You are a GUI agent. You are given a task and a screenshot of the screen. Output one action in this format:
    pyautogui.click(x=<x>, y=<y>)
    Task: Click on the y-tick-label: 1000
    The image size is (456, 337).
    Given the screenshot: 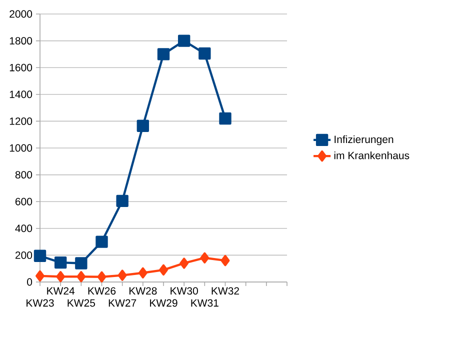 What is the action you would take?
    pyautogui.click(x=21, y=148)
    